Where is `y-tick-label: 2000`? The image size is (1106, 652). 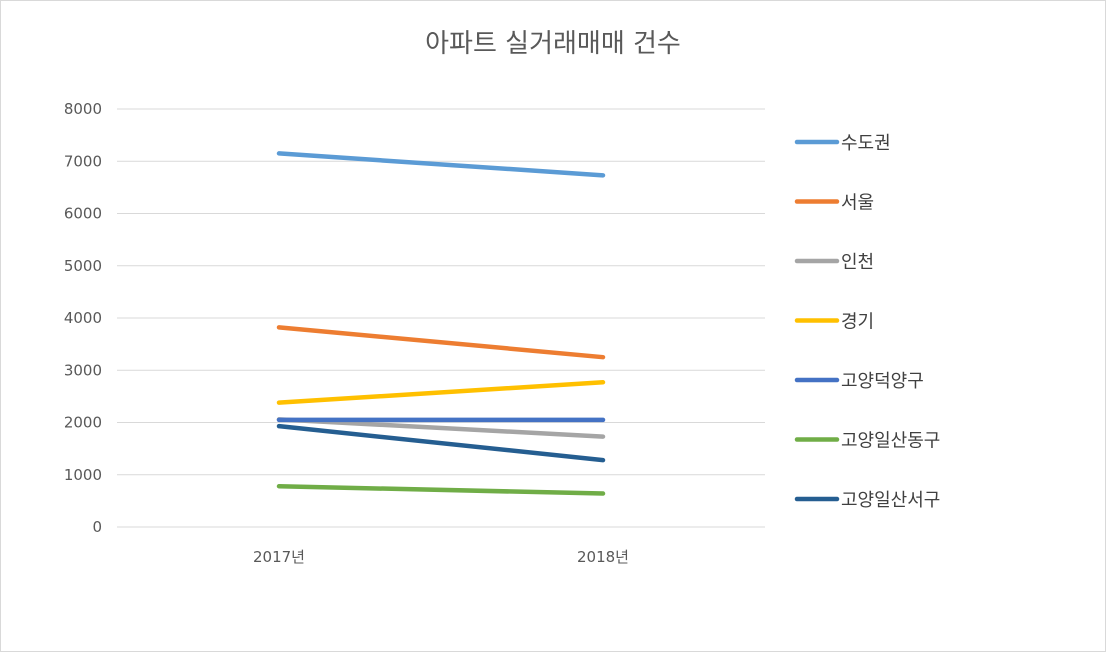
y-tick-label: 2000 is located at coordinates (83, 423).